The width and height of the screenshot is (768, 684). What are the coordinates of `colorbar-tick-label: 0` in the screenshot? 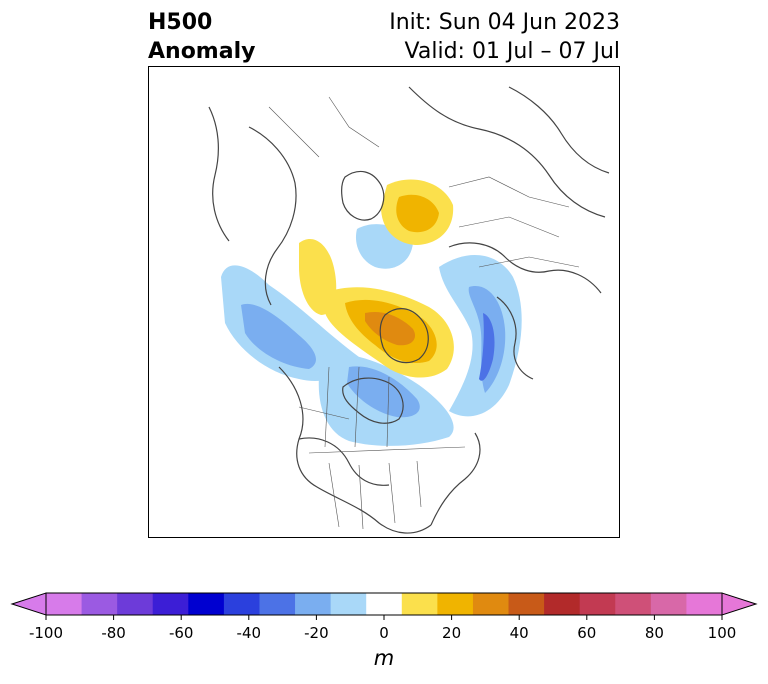 It's located at (384, 633).